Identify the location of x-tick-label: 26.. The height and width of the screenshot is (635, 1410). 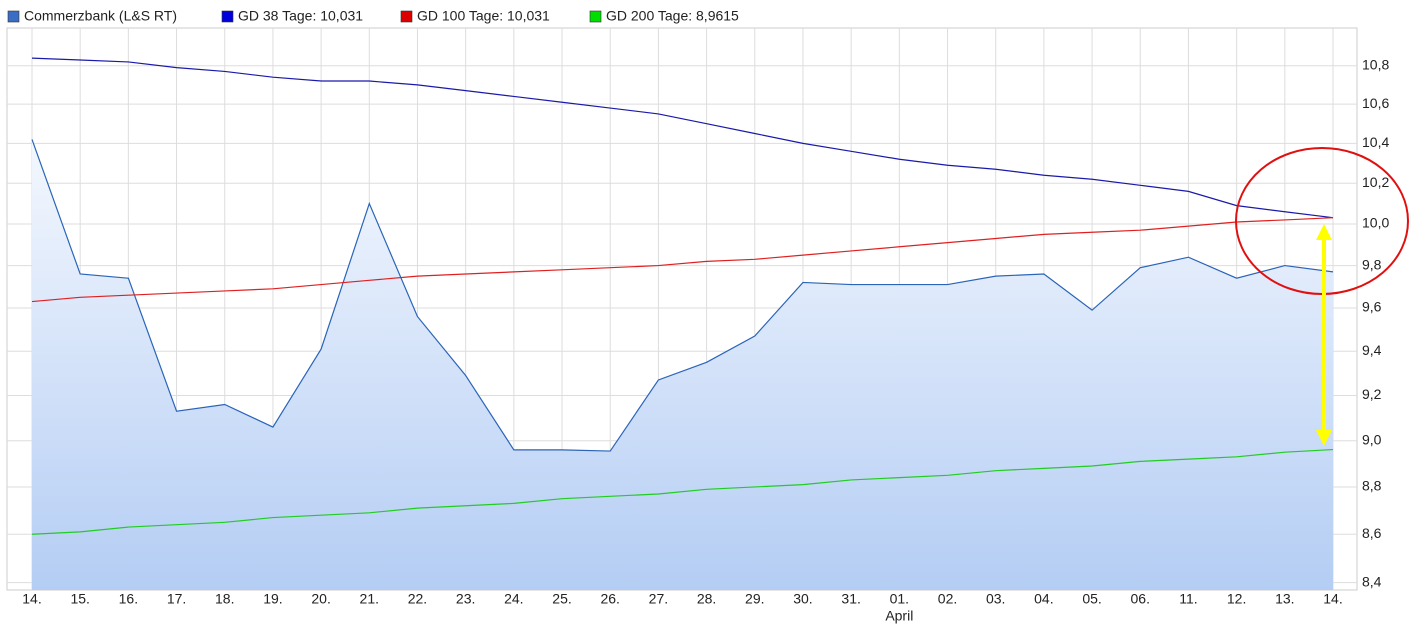
(609, 599).